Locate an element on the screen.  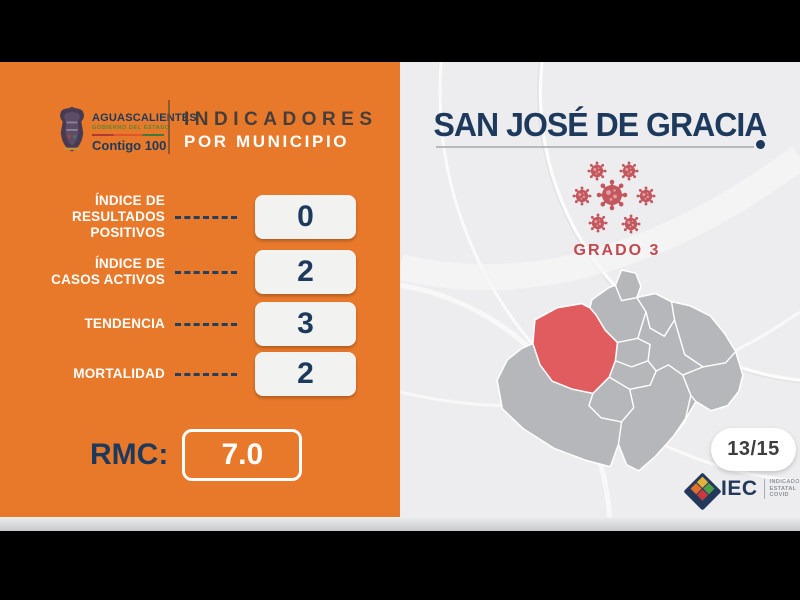
state-silhouette is located at coordinates (620, 370).